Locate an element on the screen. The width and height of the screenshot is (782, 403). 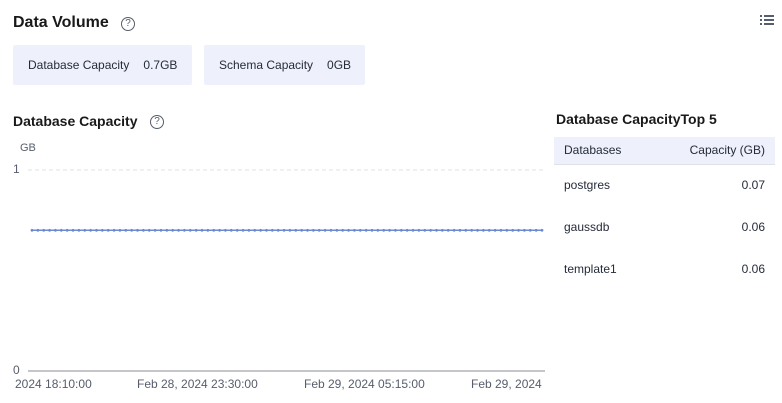
card-value: 0.7GB is located at coordinates (160, 65).